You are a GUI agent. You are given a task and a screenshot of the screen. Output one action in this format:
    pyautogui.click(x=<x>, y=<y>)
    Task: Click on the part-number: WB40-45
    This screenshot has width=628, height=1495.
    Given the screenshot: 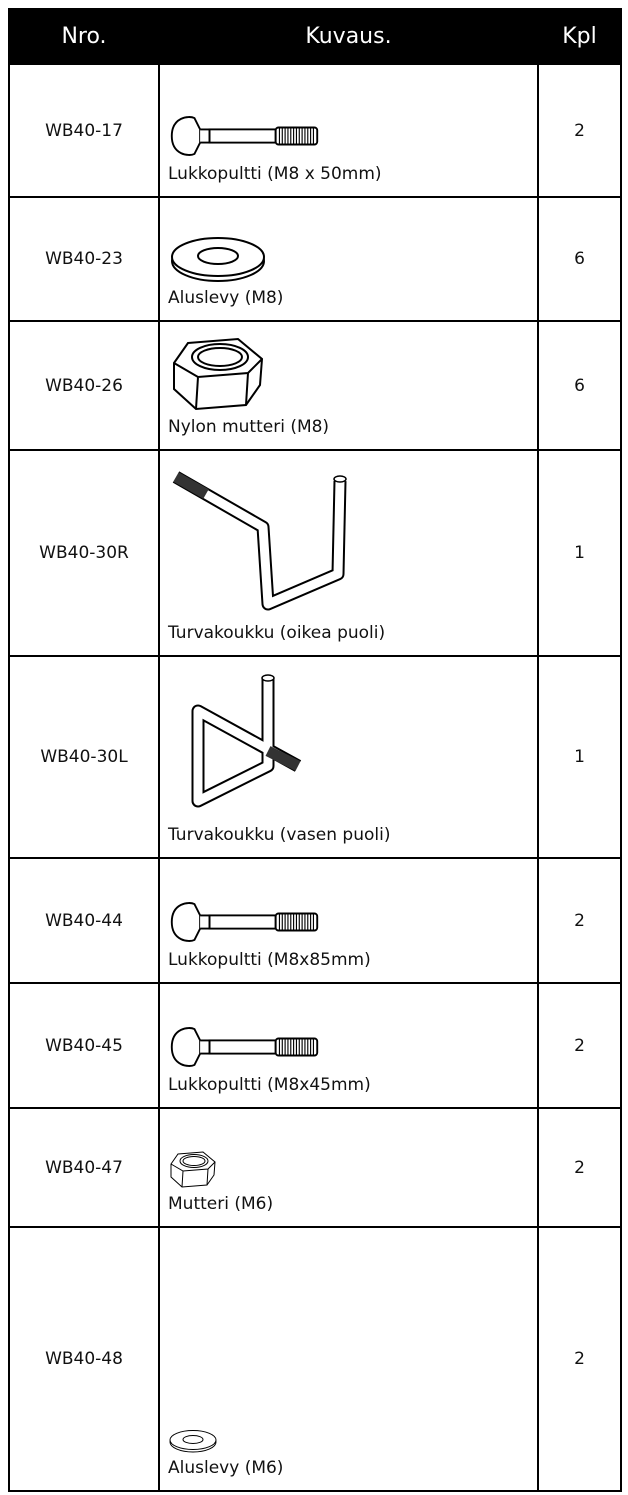 What is the action you would take?
    pyautogui.click(x=84, y=1045)
    